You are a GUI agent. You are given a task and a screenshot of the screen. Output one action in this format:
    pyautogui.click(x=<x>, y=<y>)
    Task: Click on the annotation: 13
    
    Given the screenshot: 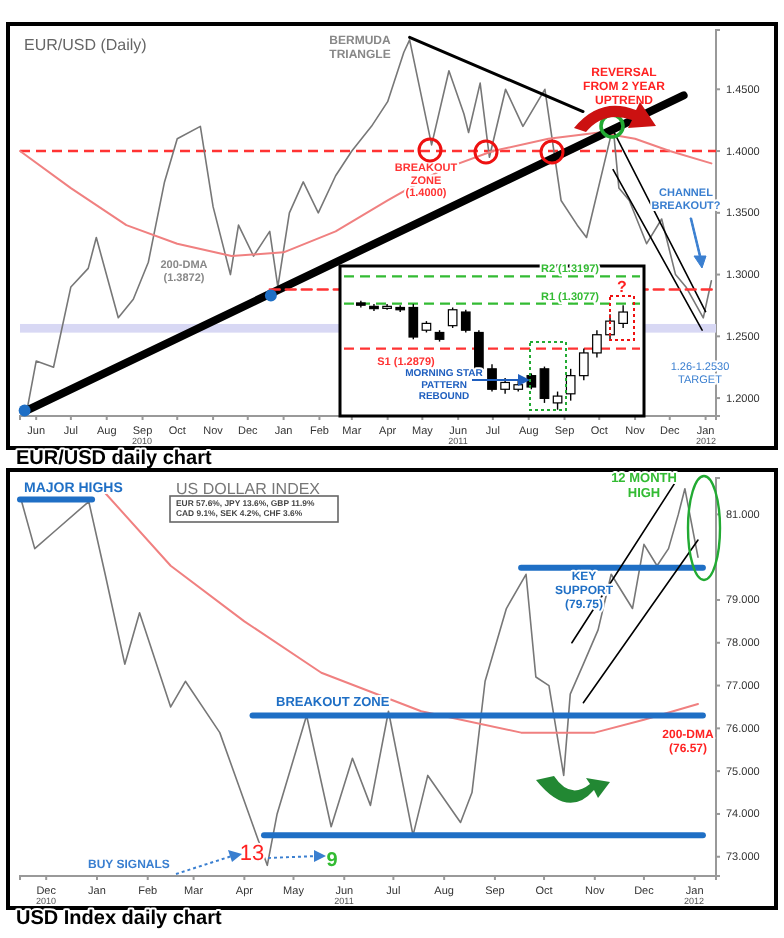 What is the action you would take?
    pyautogui.click(x=252, y=854)
    